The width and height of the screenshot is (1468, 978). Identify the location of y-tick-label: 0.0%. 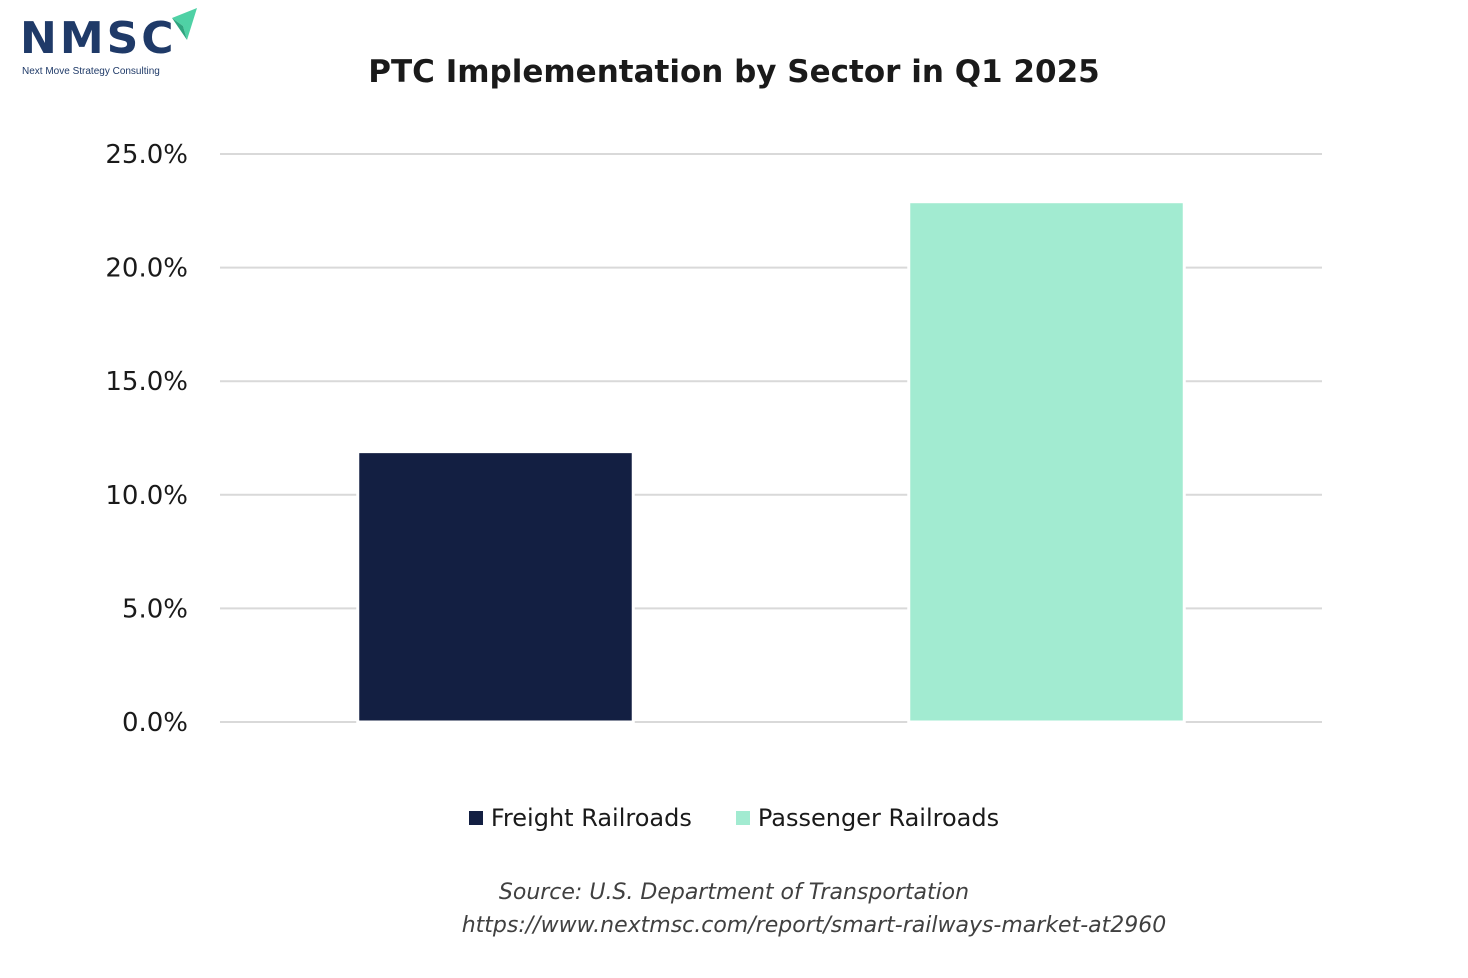
(155, 723).